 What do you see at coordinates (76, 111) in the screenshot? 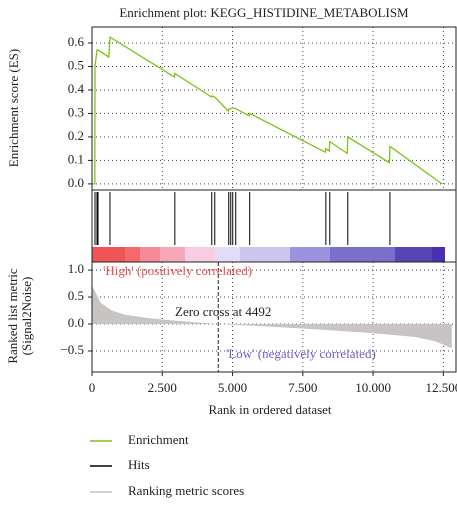
I see `y-tick-label: 0.3` at bounding box center [76, 111].